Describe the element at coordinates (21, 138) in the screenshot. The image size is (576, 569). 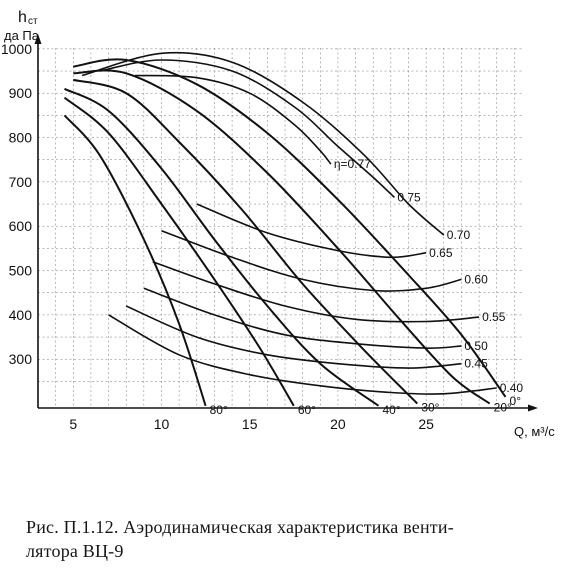
I see `y-tick-label: 800` at that location.